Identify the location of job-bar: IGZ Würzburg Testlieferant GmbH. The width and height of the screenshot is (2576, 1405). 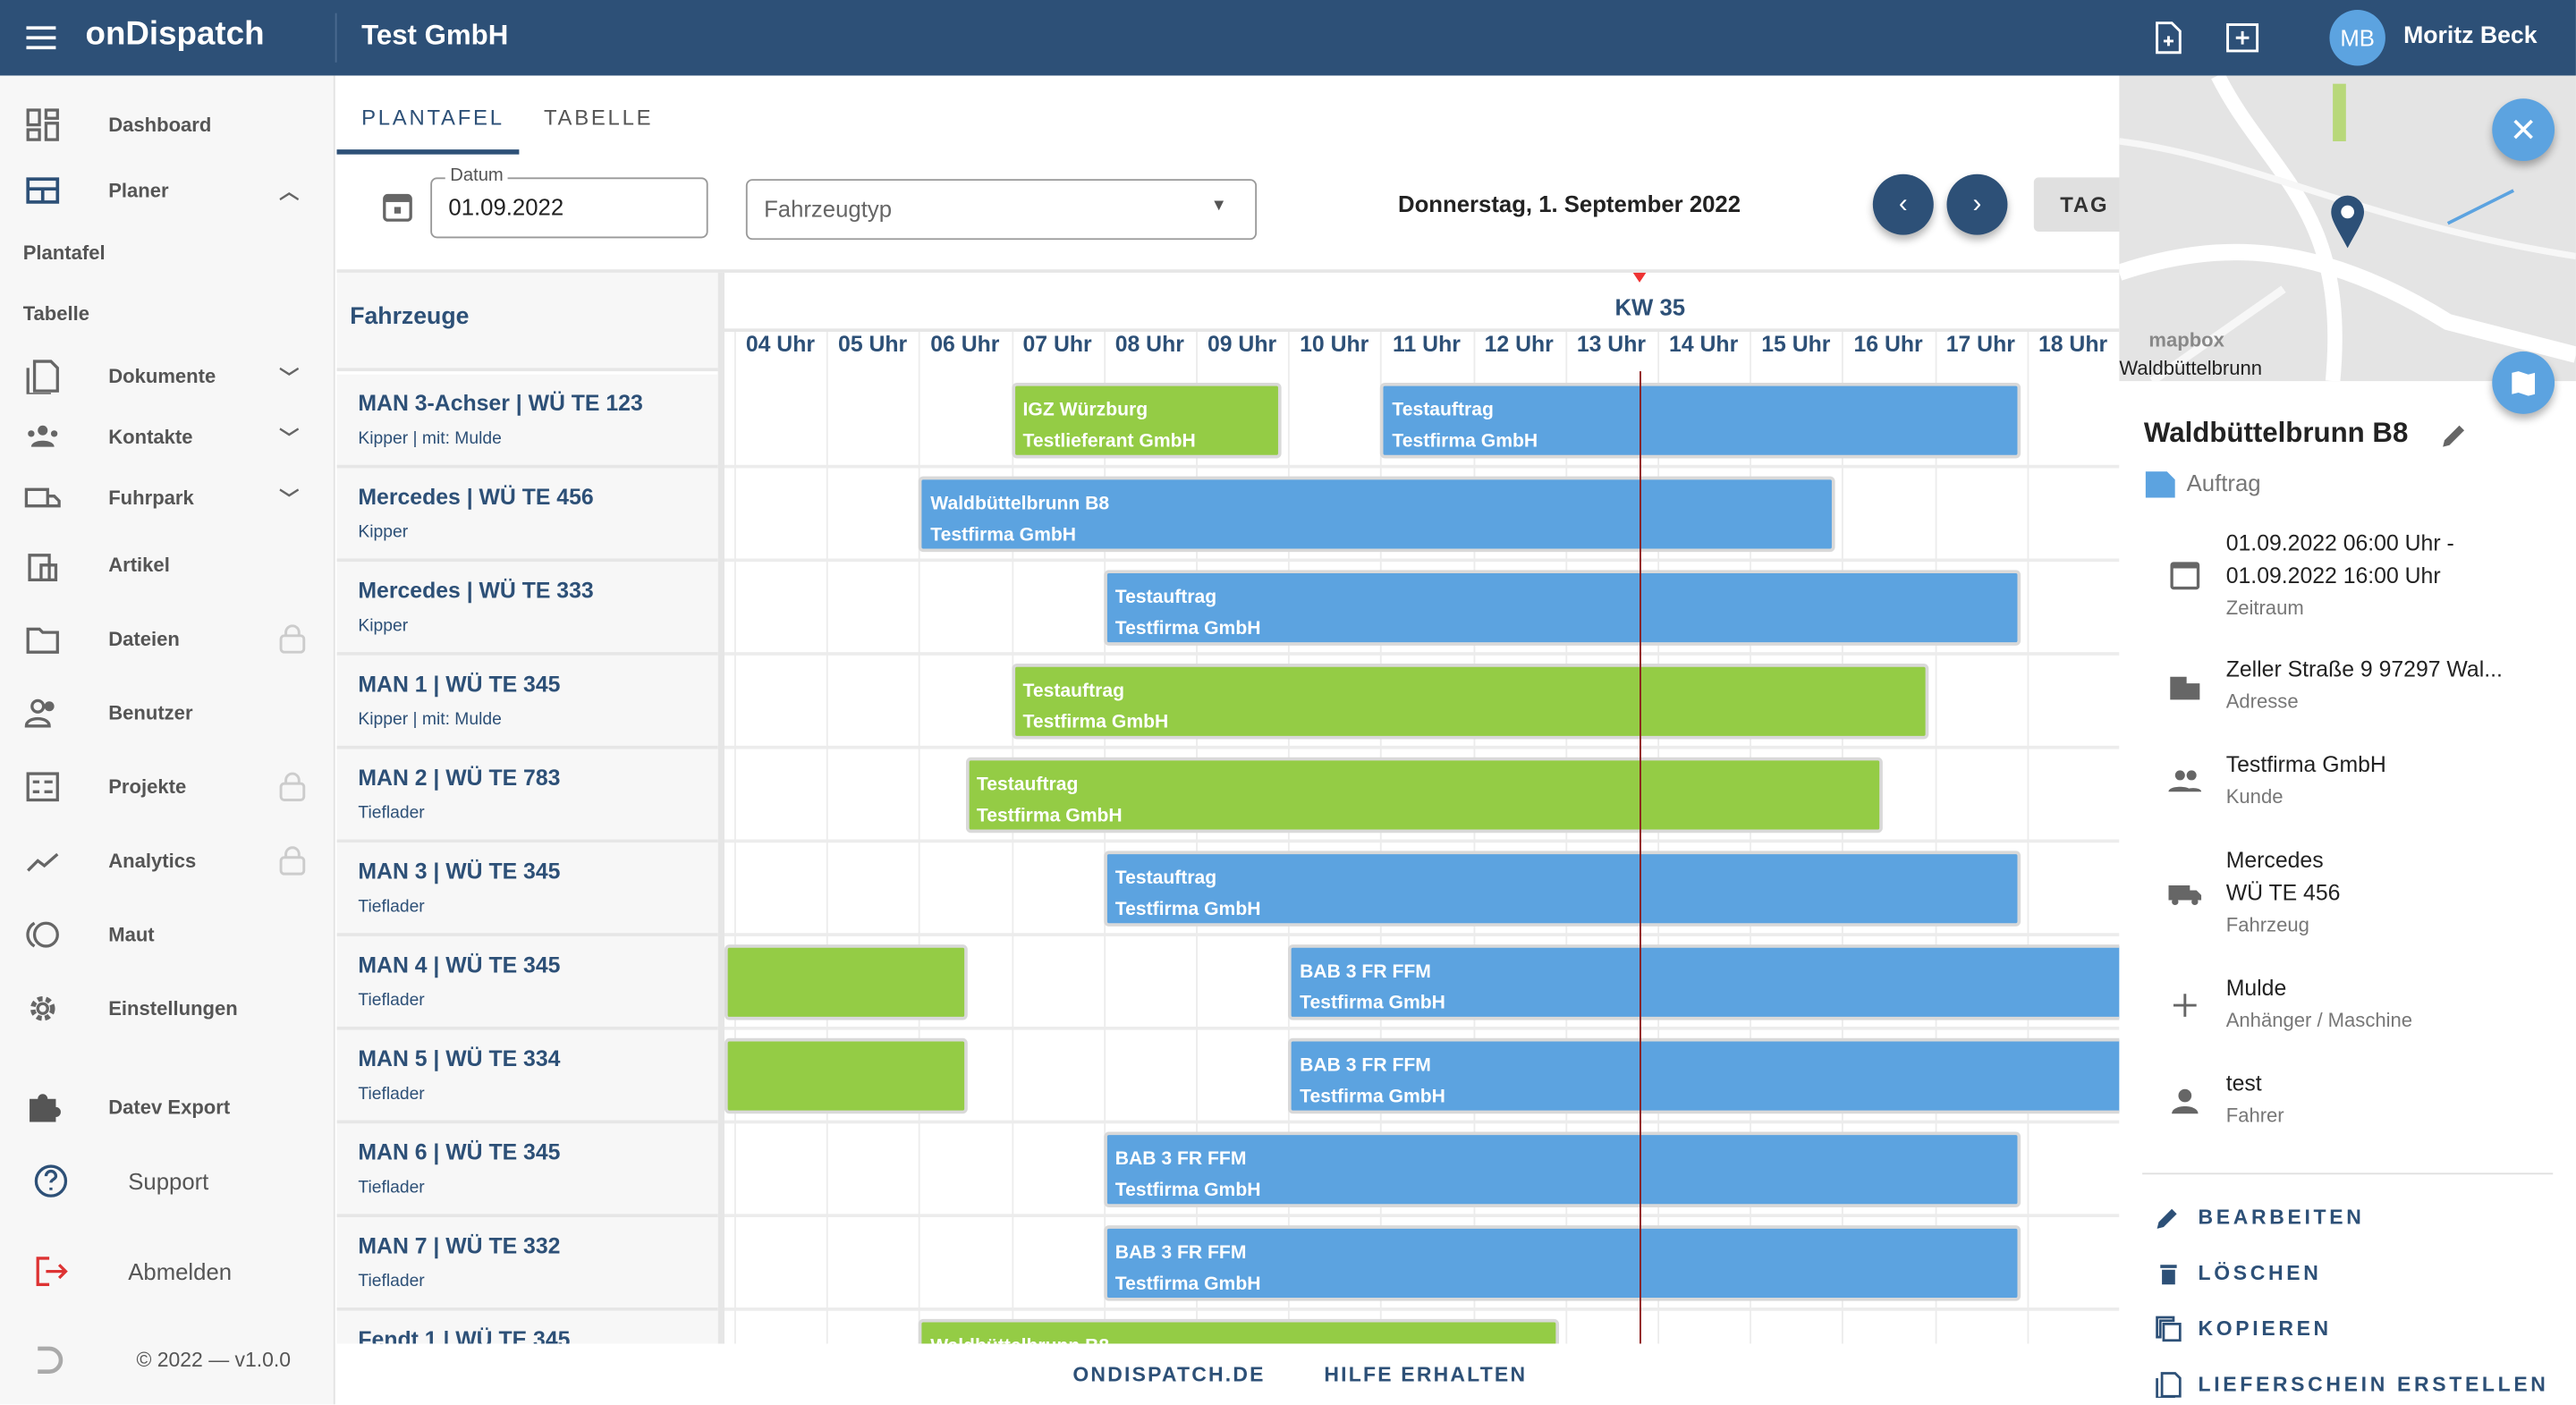
(1146, 420).